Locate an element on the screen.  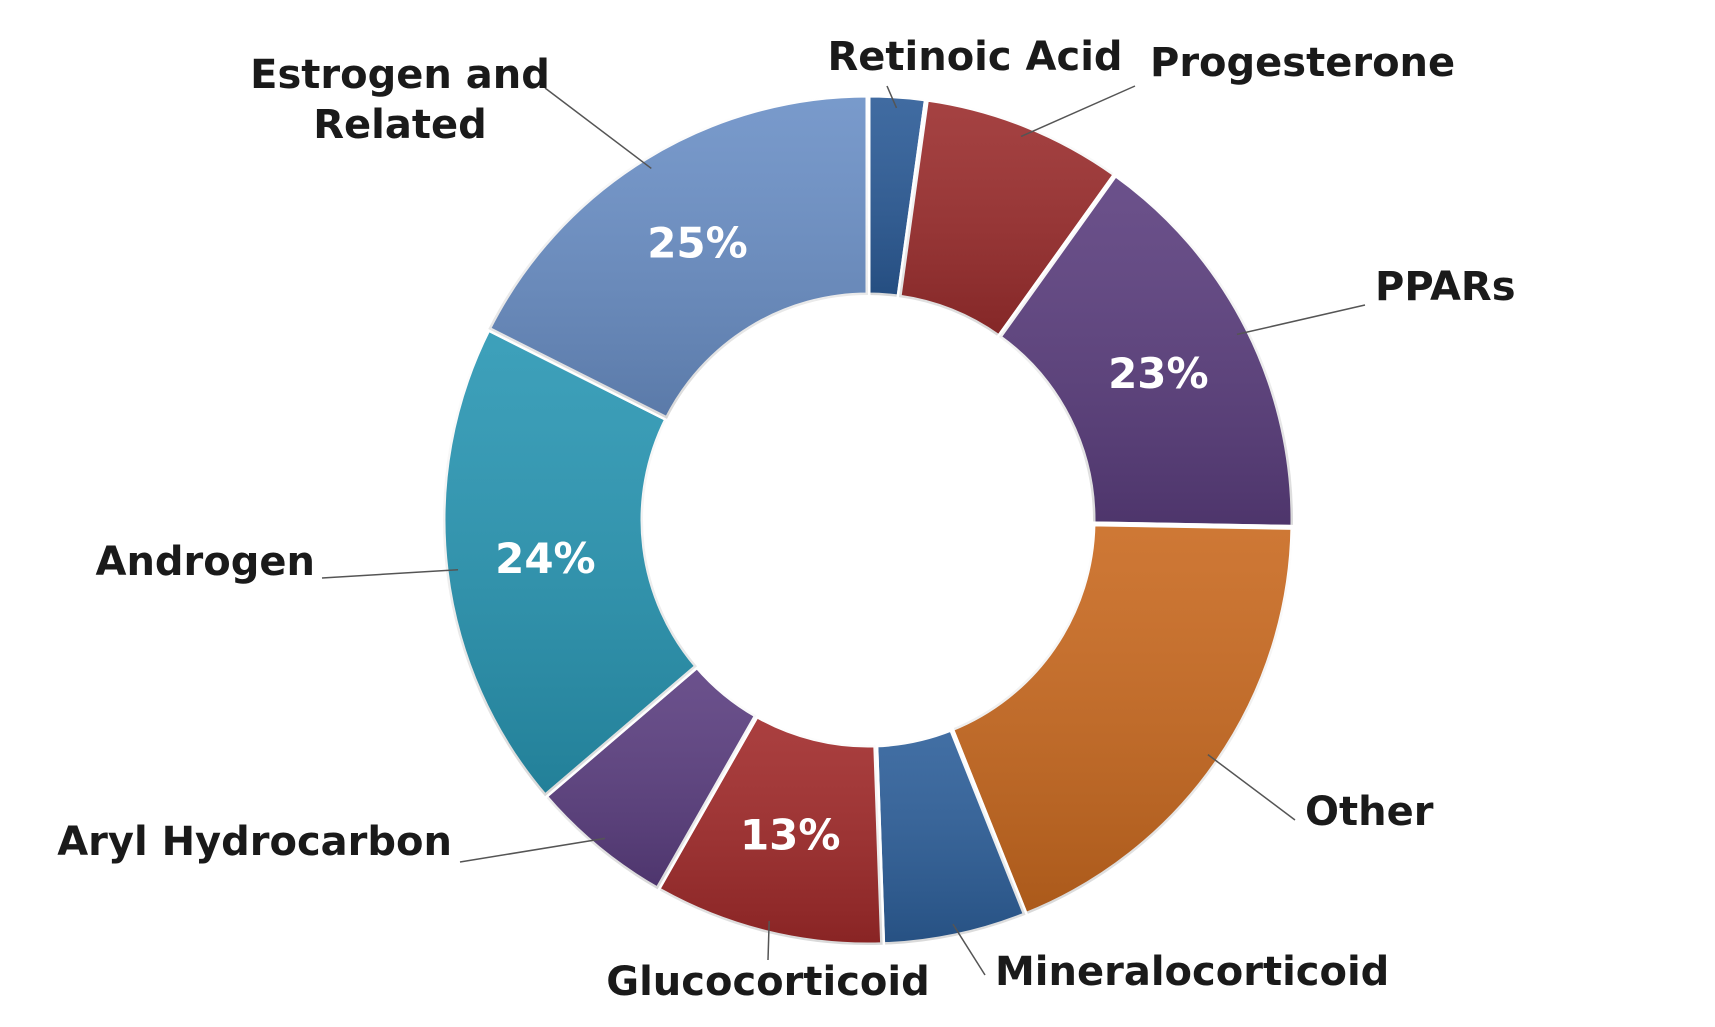
data-label-glucocorticoid: 13% is located at coordinates (790, 835).